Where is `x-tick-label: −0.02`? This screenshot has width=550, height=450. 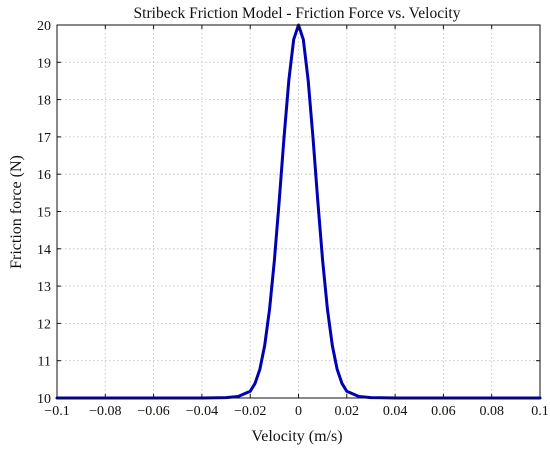
x-tick-label: −0.02 is located at coordinates (250, 411).